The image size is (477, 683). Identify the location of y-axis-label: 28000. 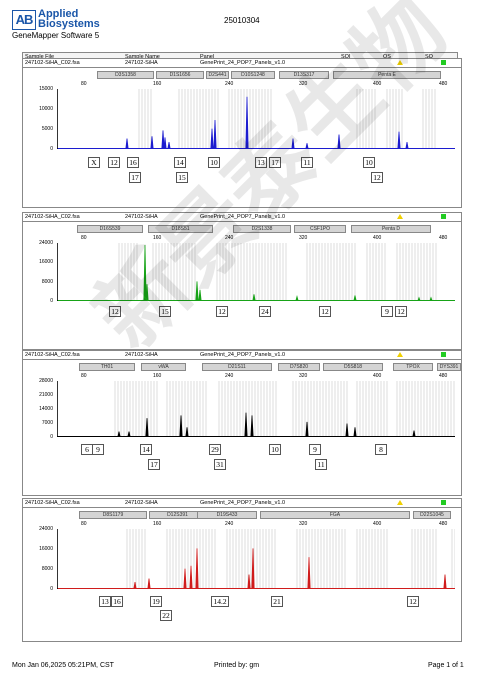
(46, 381).